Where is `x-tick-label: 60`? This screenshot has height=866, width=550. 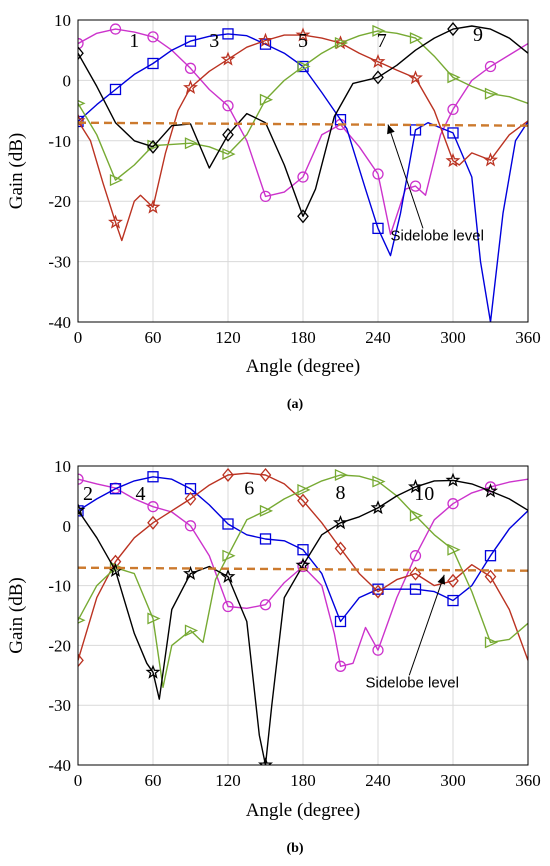 x-tick-label: 60 is located at coordinates (153, 780).